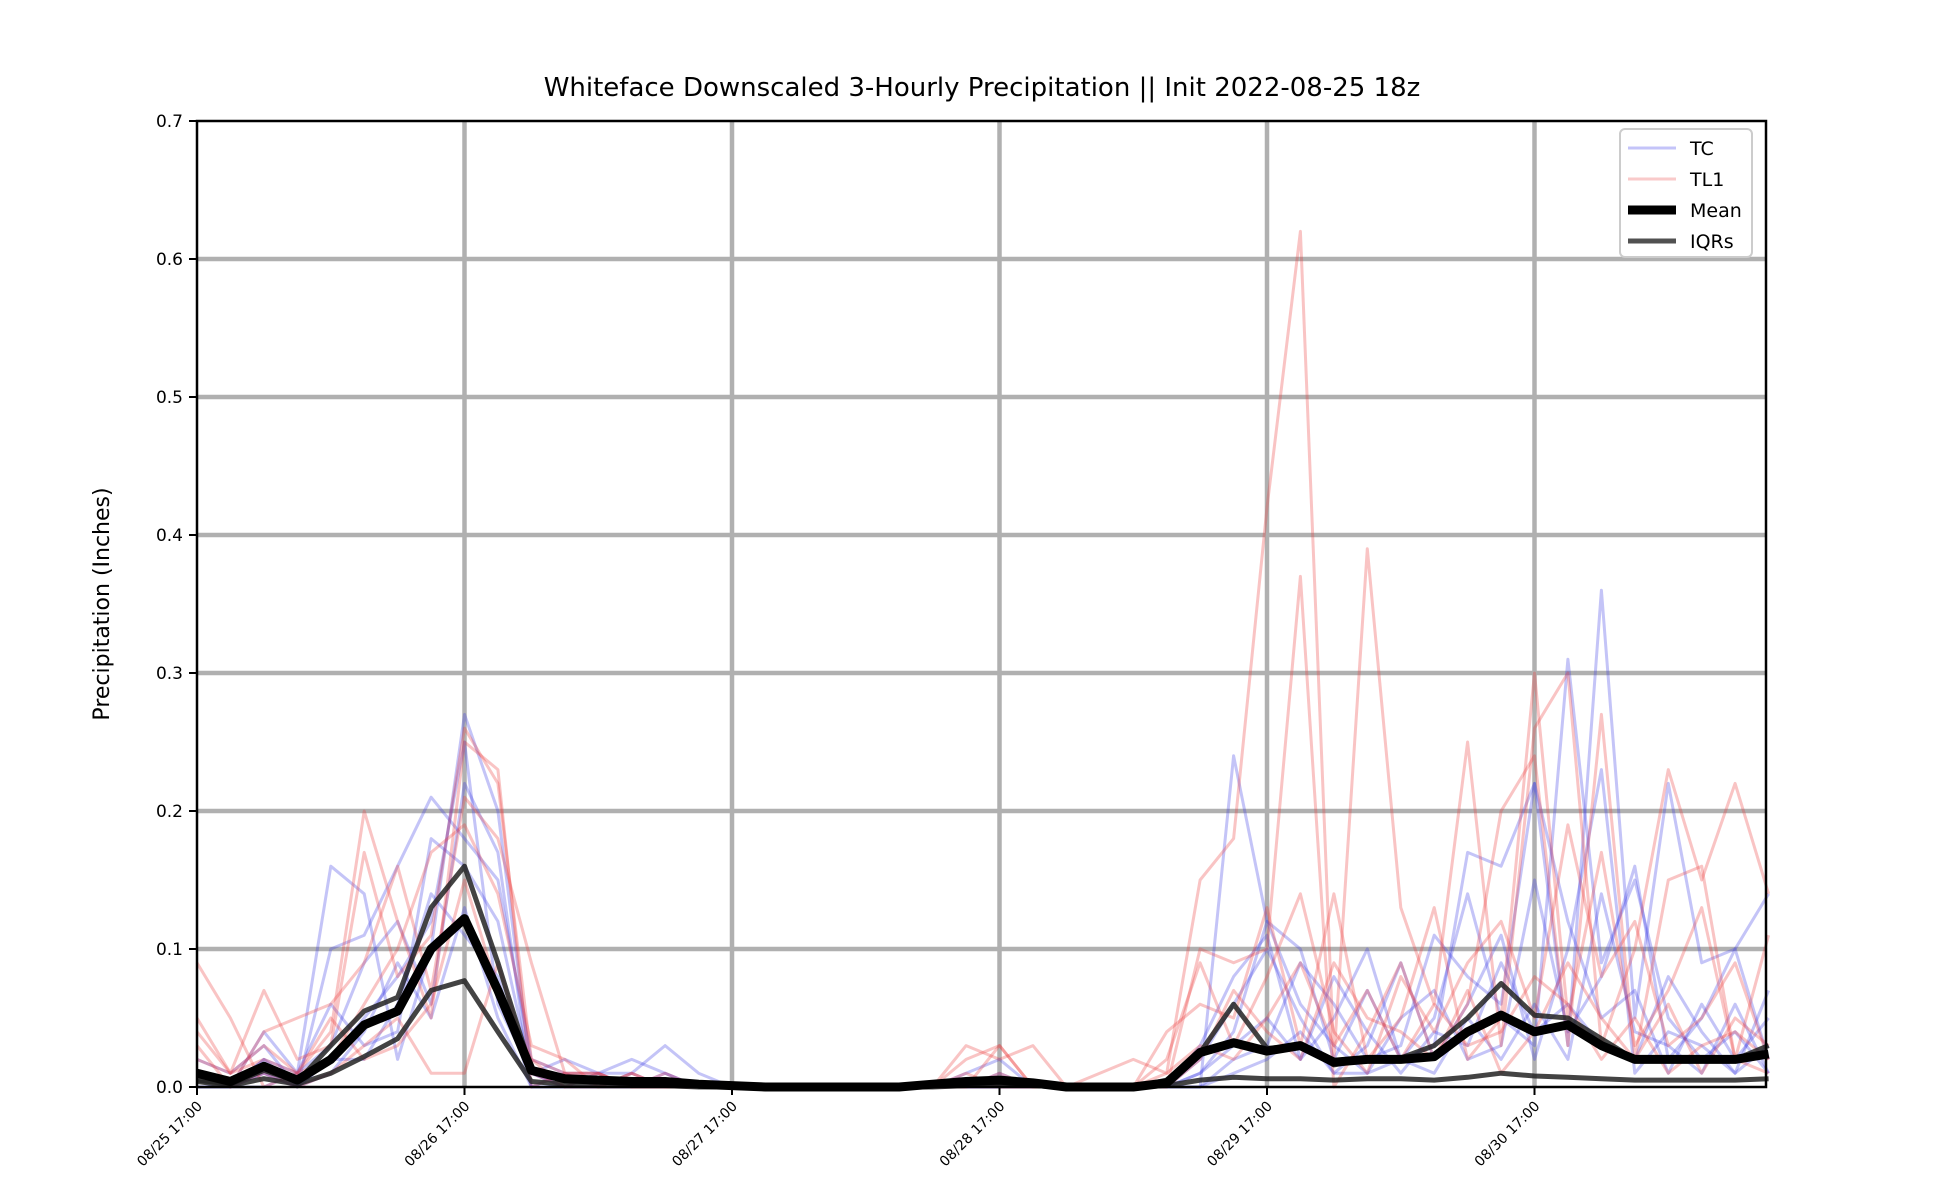  Describe the element at coordinates (438, 1135) in the screenshot. I see `x-tick-label: 08/26 17:00` at that location.